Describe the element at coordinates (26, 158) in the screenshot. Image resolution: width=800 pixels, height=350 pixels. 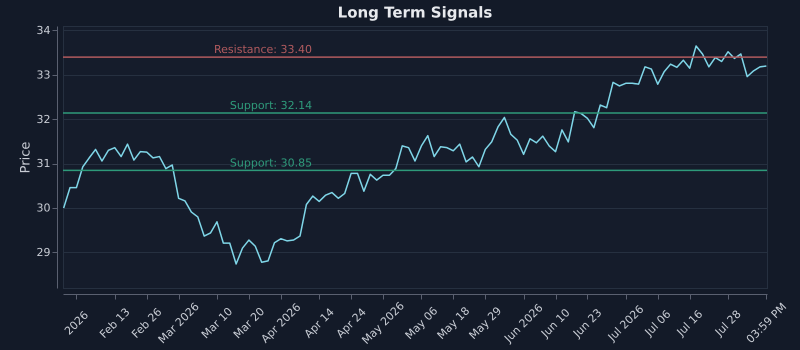
I see `y-axis-title: Price` at that location.